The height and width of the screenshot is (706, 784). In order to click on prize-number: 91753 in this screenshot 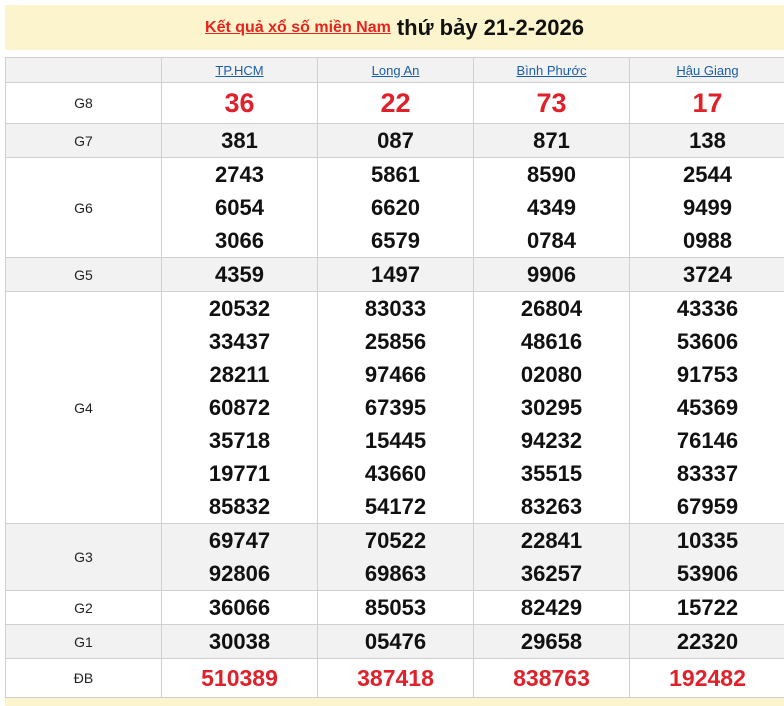, I will do `click(707, 374)`.